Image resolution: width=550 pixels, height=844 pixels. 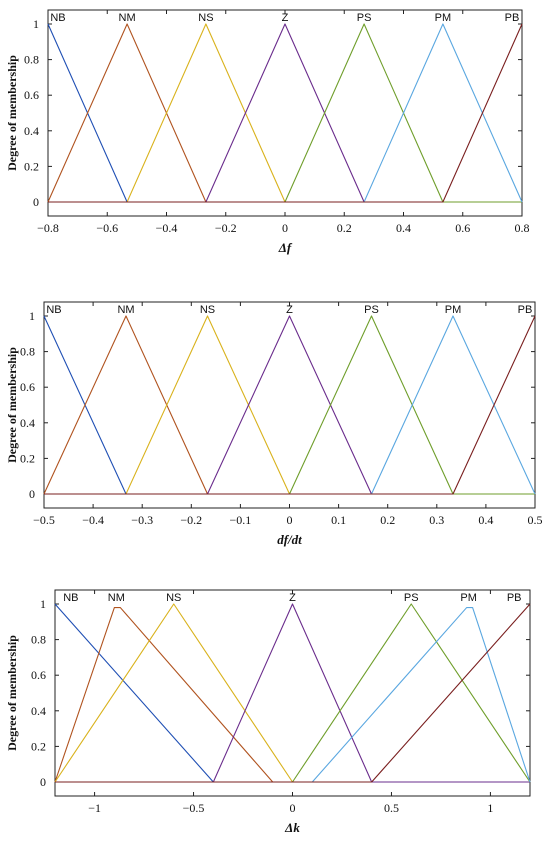 I want to click on x-tick-label: −0.1, so click(x=241, y=520).